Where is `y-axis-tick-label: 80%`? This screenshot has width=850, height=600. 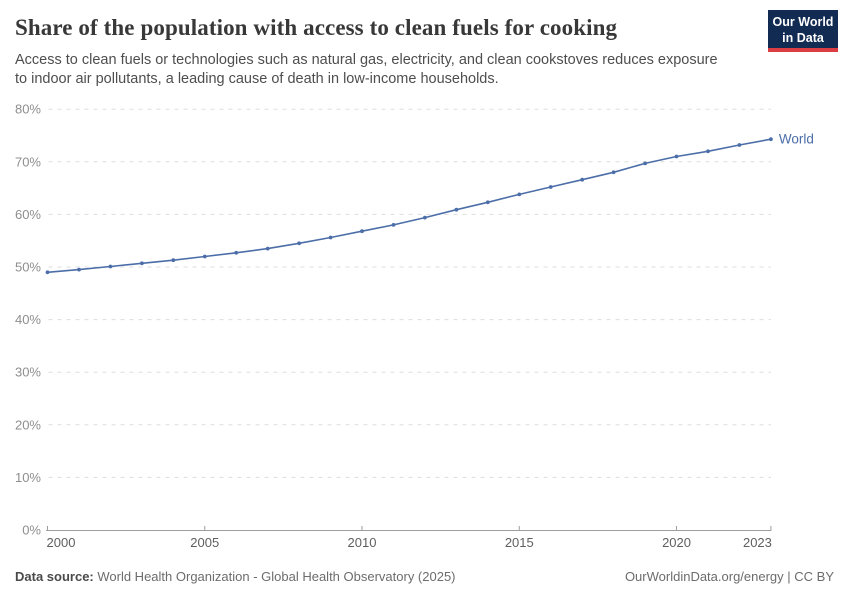 y-axis-tick-label: 80% is located at coordinates (28, 109).